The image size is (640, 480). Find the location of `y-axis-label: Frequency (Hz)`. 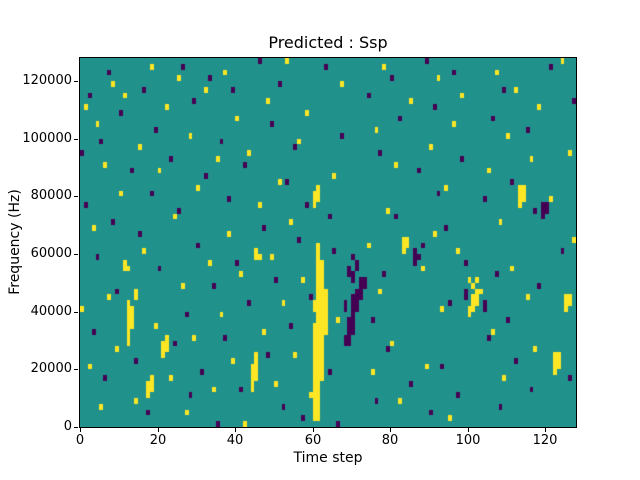

y-axis-label: Frequency (Hz) is located at coordinates (15, 242).